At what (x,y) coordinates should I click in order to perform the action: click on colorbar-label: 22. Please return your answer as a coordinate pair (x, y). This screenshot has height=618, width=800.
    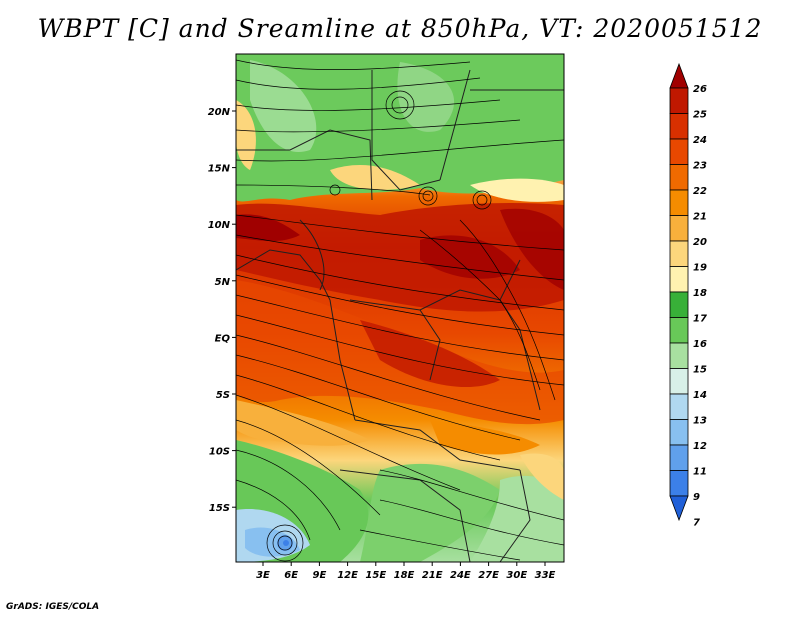
    Looking at the image, I should click on (700, 191).